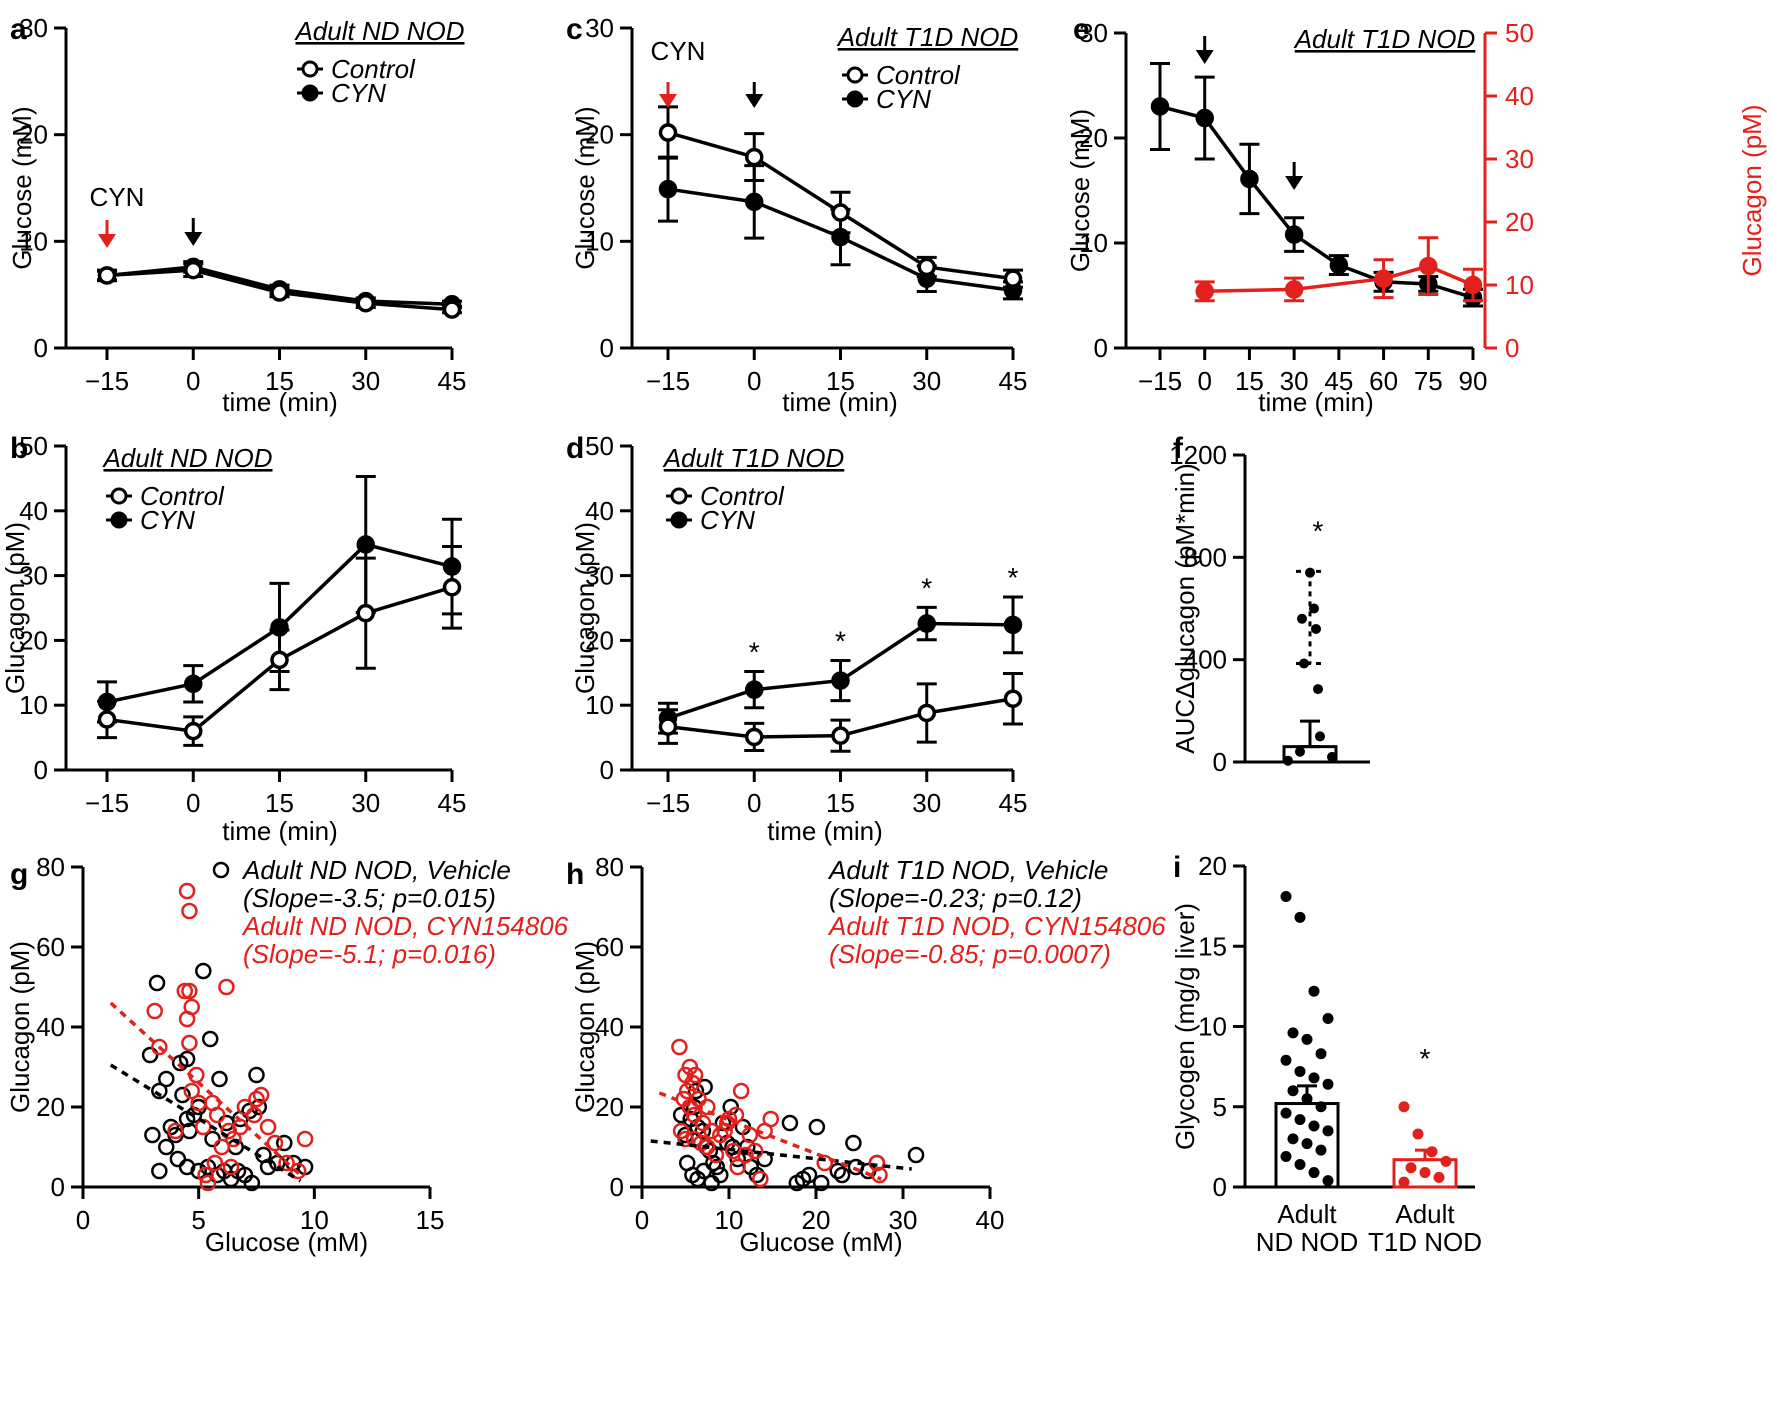 This screenshot has height=1419, width=1772. Describe the element at coordinates (369, 954) in the screenshot. I see `legend-label: (Slope=-5.1; p=0.016)` at that location.